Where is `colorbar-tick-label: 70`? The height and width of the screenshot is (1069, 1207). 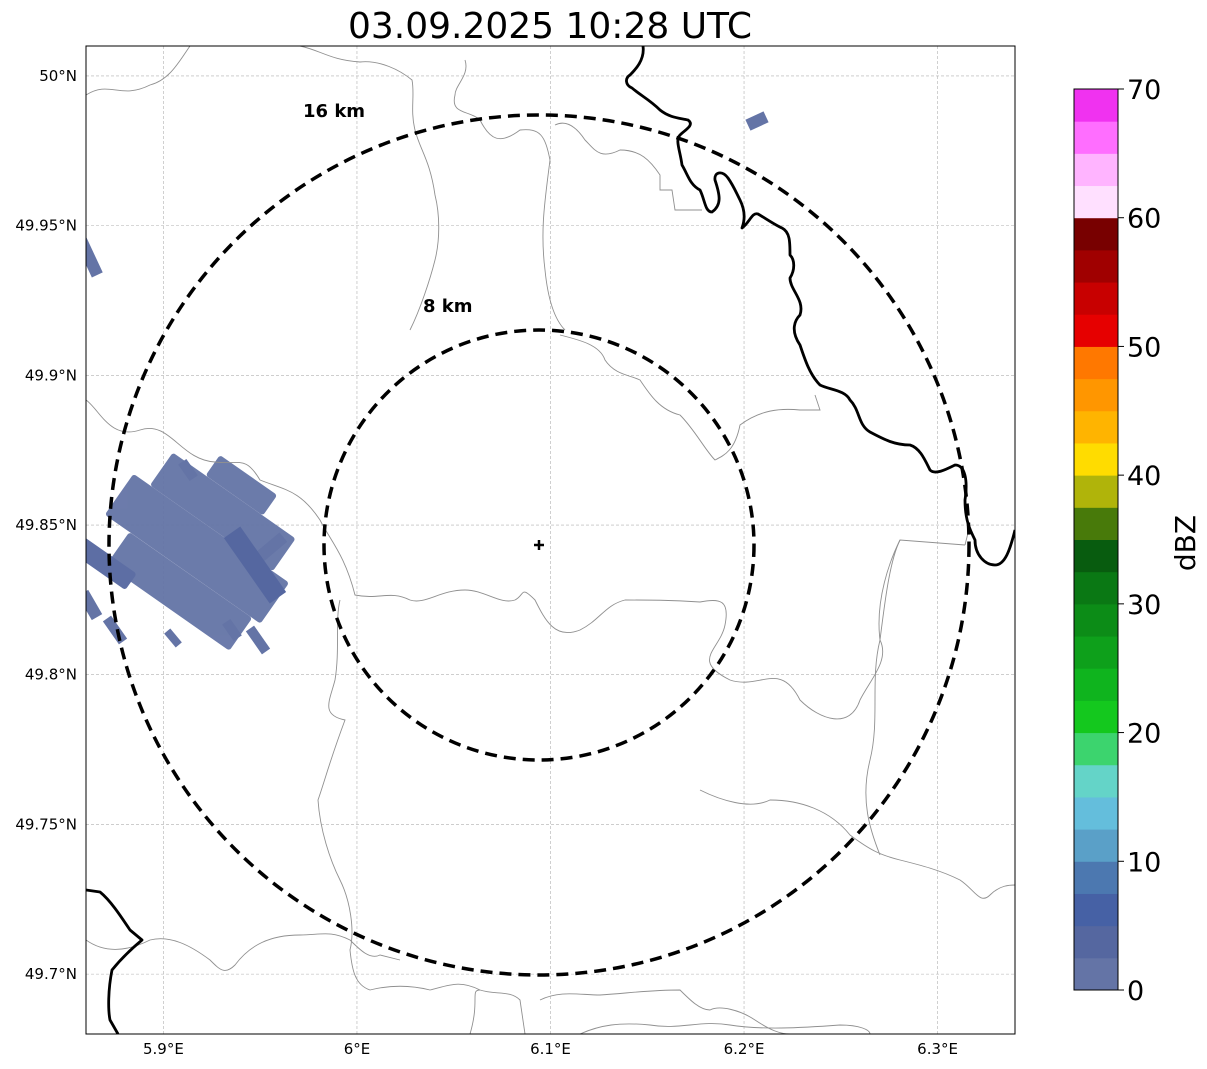
colorbar-tick-label: 70 is located at coordinates (1144, 90).